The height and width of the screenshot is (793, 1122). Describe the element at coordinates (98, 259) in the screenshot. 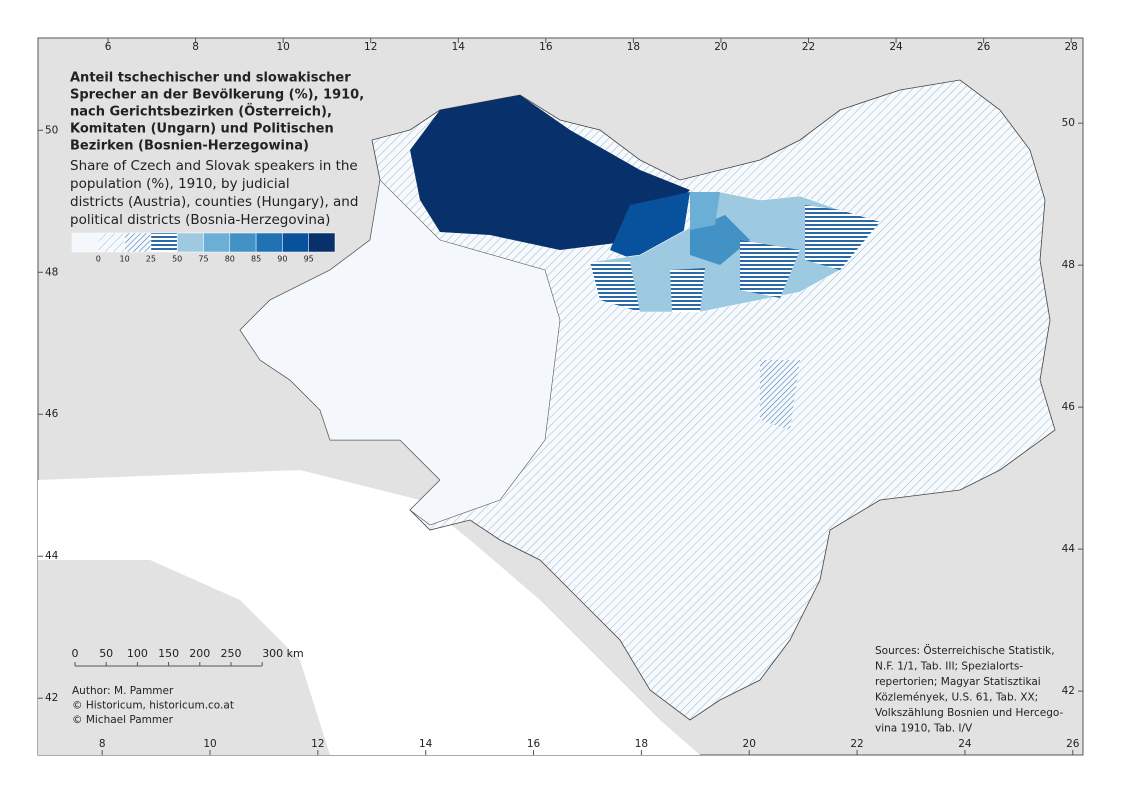

I see `legend-label: 0` at that location.